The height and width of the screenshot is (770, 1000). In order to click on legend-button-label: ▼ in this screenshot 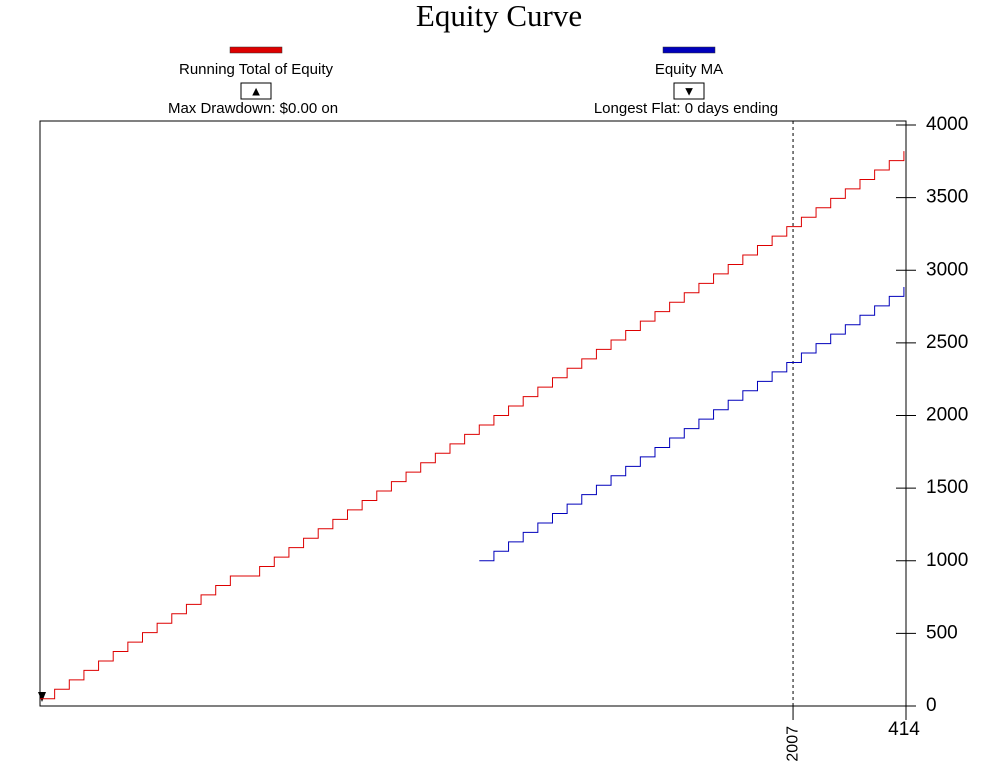, I will do `click(689, 90)`.